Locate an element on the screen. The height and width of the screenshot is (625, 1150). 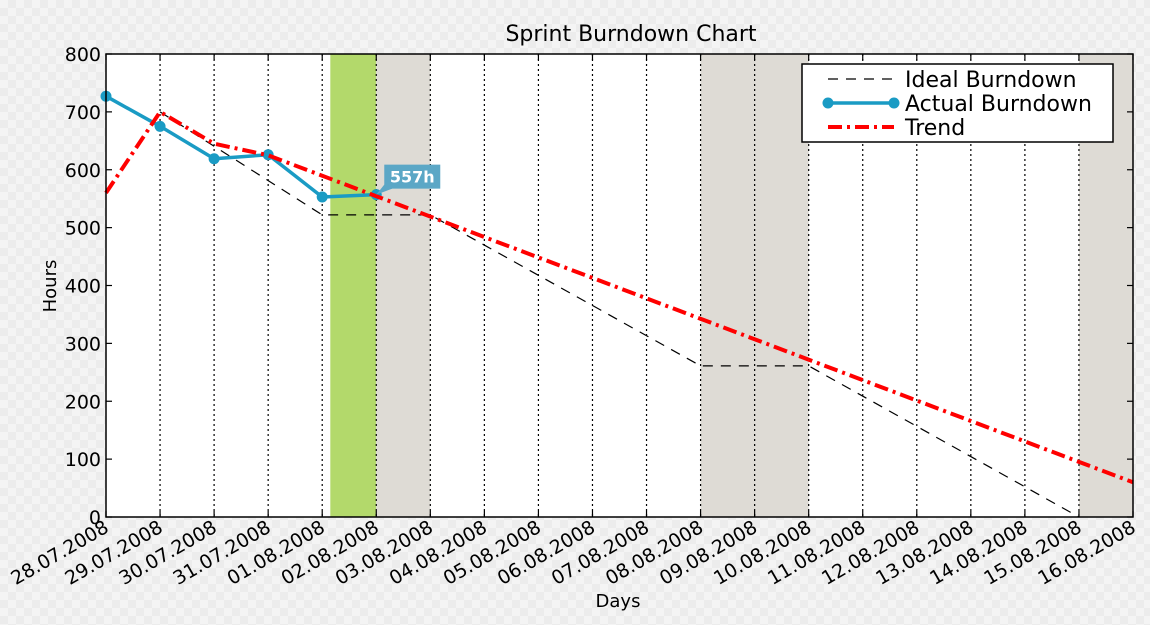
y-tick-label-500: 500 is located at coordinates (83, 229).